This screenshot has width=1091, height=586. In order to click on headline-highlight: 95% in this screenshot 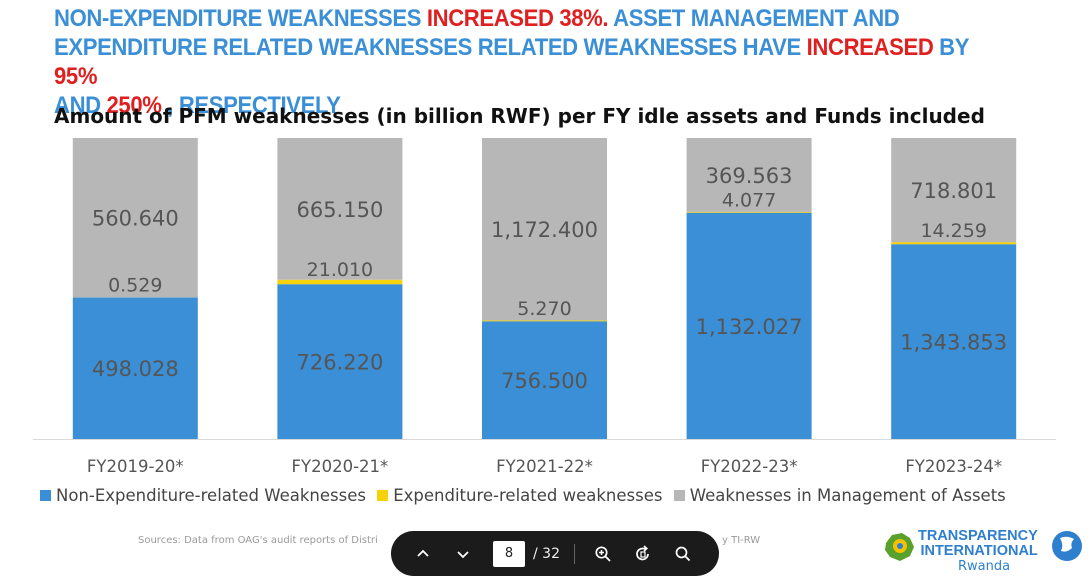, I will do `click(76, 76)`.